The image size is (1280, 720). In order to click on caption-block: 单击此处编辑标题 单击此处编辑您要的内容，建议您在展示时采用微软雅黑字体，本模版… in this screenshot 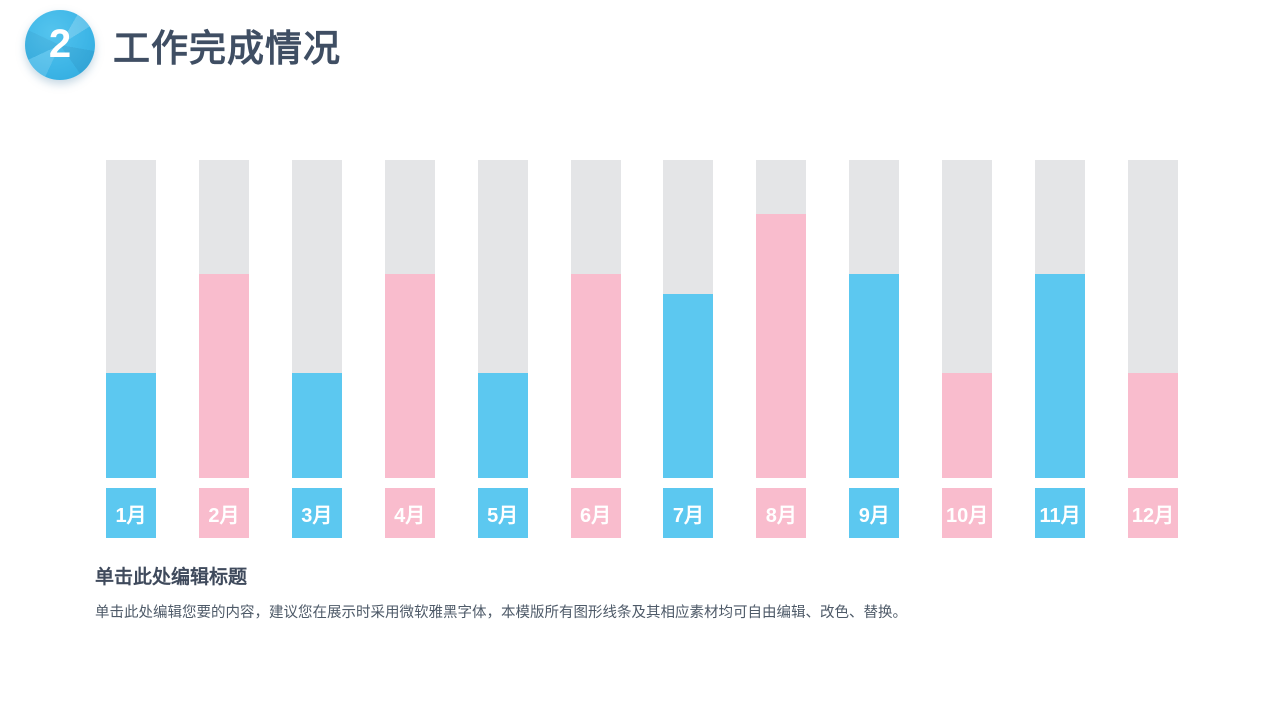, I will do `click(642, 592)`.